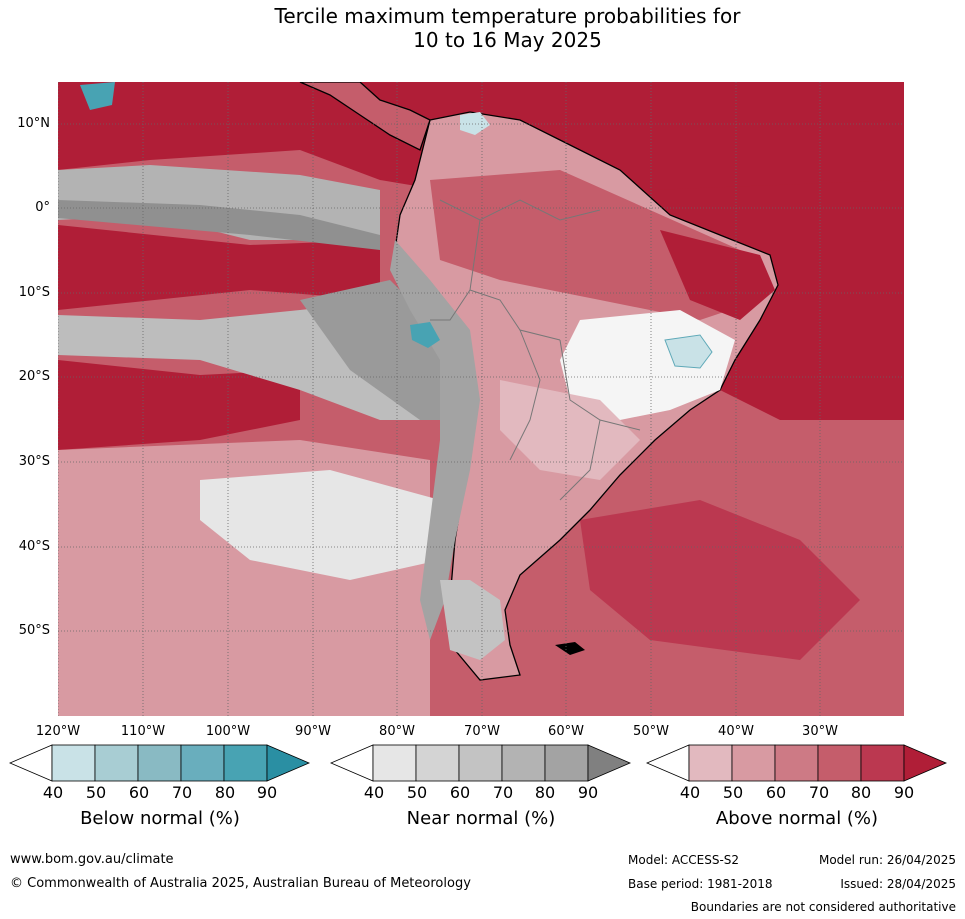 The height and width of the screenshot is (919, 965). I want to click on brazil-blue-patch, so click(688, 351).